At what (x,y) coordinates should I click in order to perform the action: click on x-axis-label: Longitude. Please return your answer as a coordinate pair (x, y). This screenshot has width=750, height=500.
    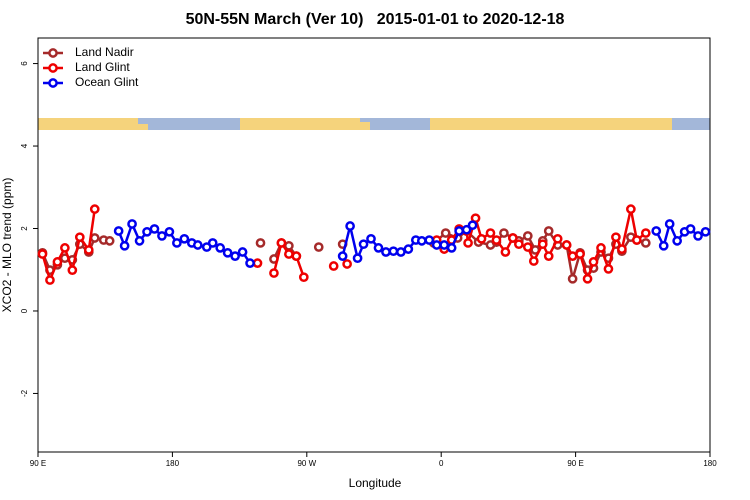
    Looking at the image, I should click on (375, 483).